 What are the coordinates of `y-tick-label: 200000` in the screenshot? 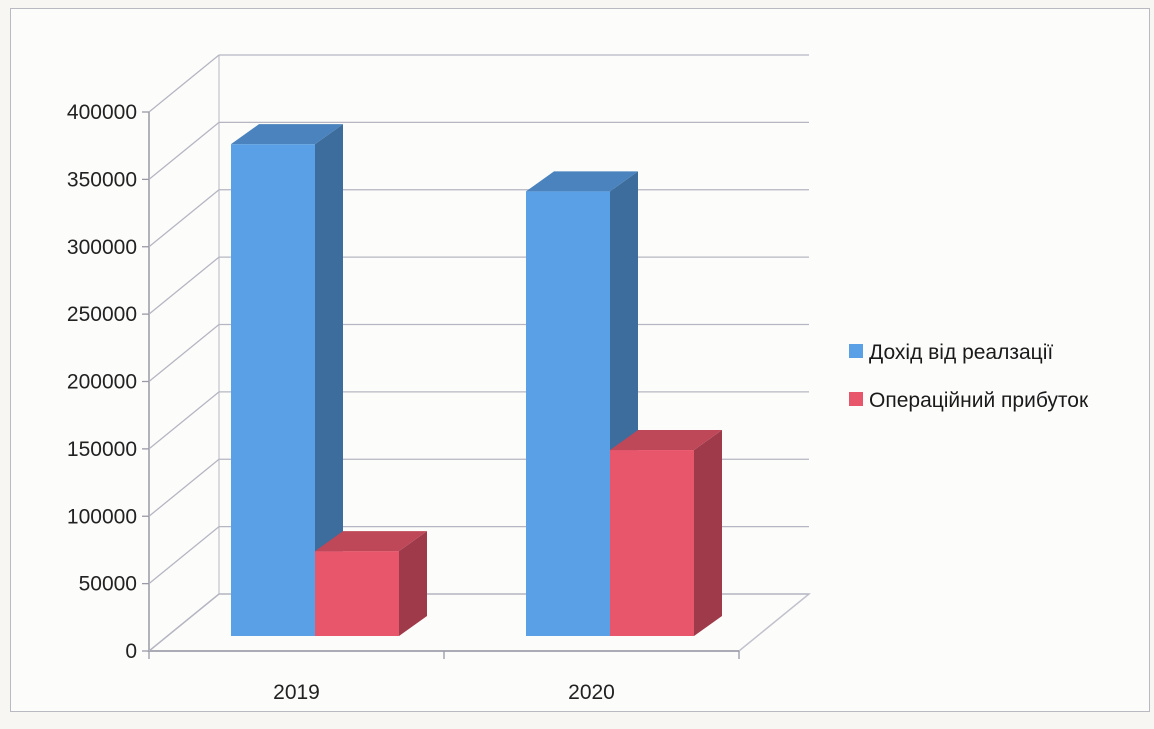 It's located at (102, 382).